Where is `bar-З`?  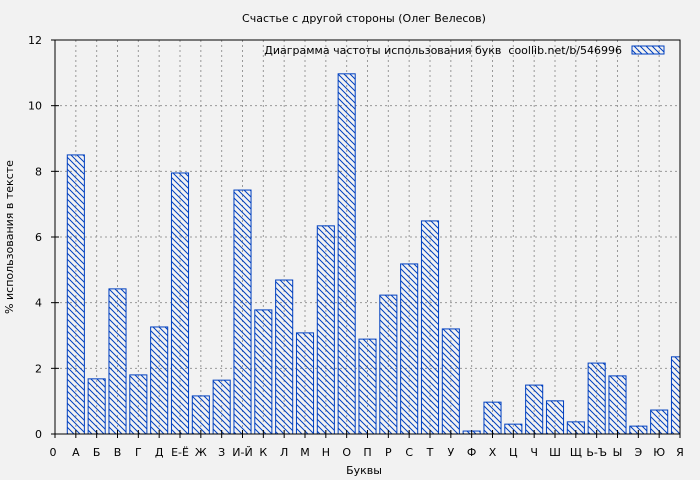 bar-З is located at coordinates (221, 407).